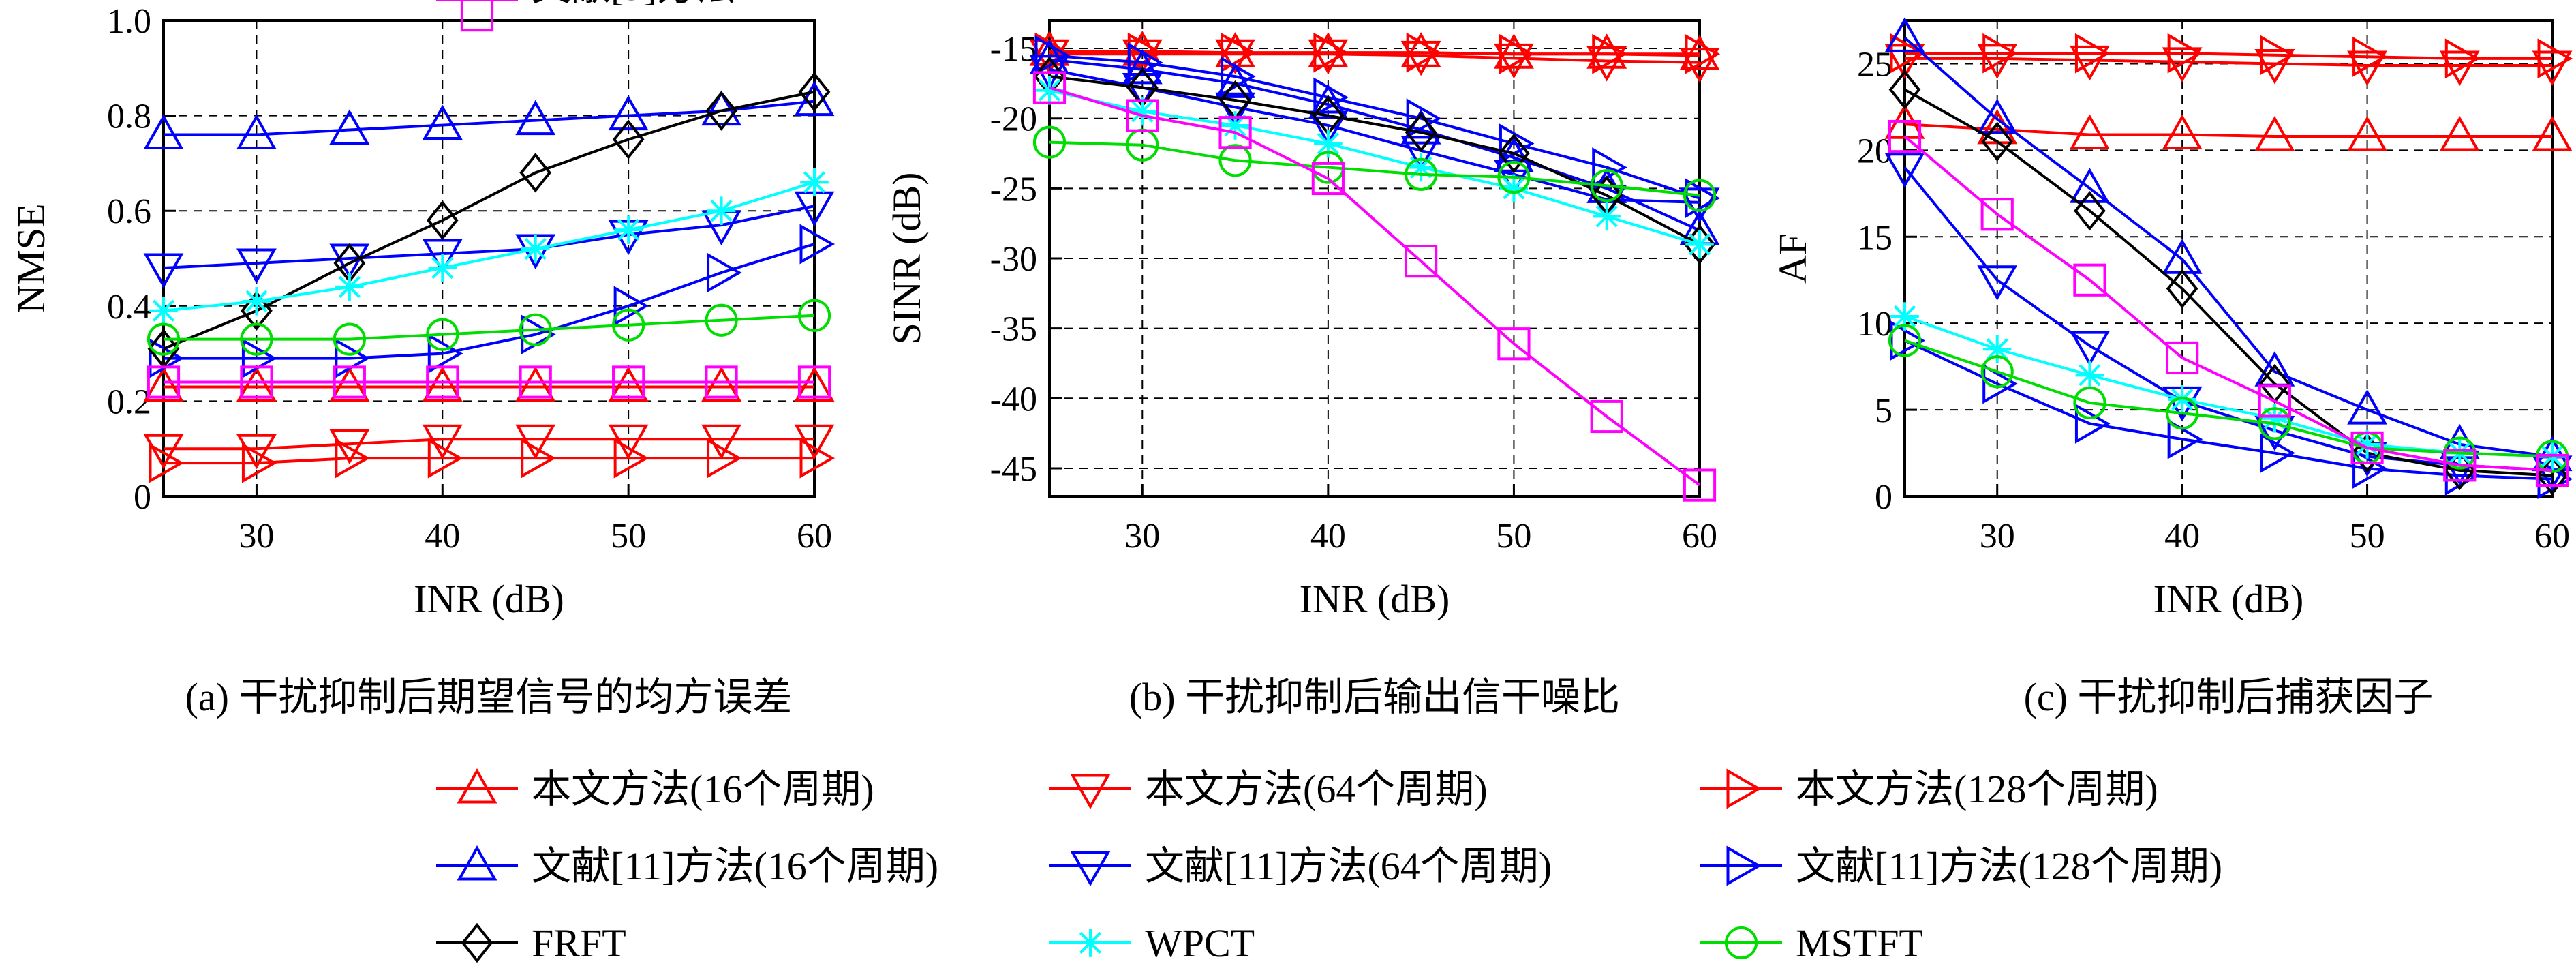 The height and width of the screenshot is (966, 2576). Describe the element at coordinates (1792, 258) in the screenshot. I see `y-axis-label: AF` at that location.